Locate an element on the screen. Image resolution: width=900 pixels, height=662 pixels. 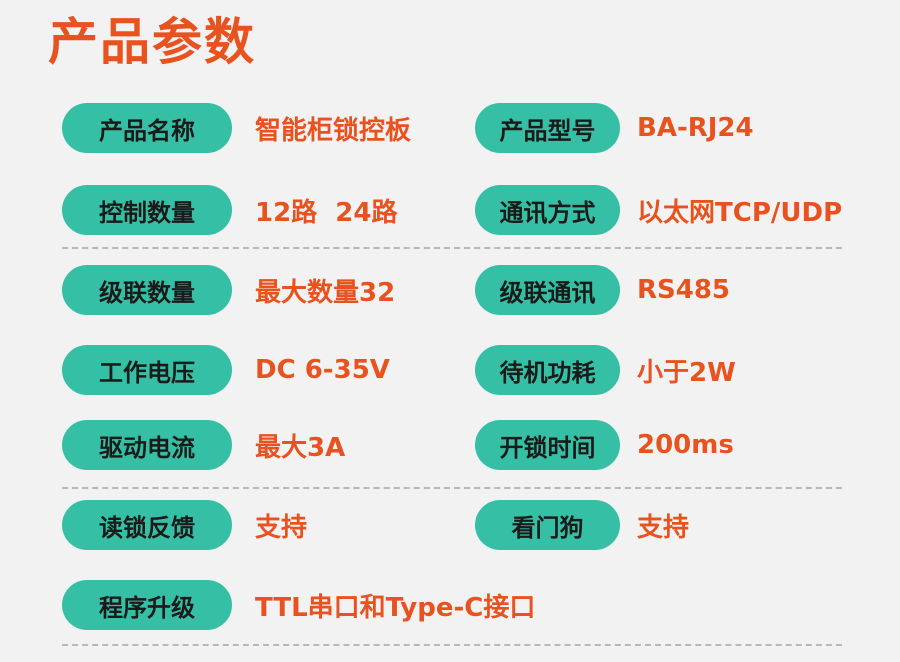
spec-label: 级联通讯 is located at coordinates (547, 290).